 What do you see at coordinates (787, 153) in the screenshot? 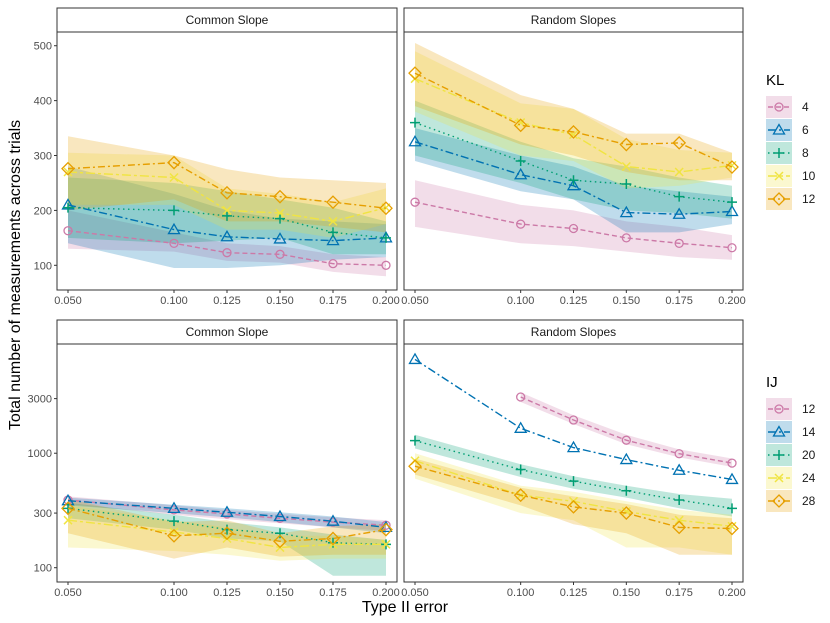
I see `legend-key-8: 8` at bounding box center [787, 153].